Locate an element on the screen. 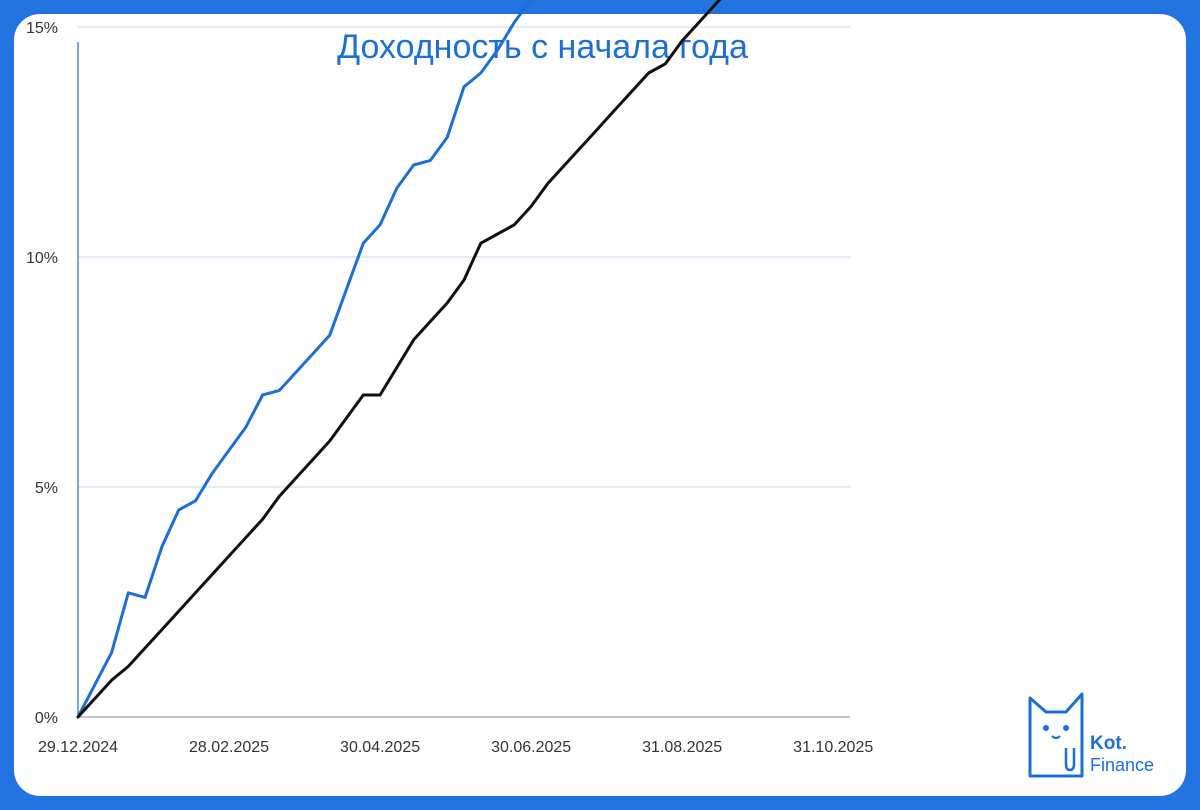 This screenshot has width=1200, height=810. x-tick-label: 30.04.2025 is located at coordinates (380, 747).